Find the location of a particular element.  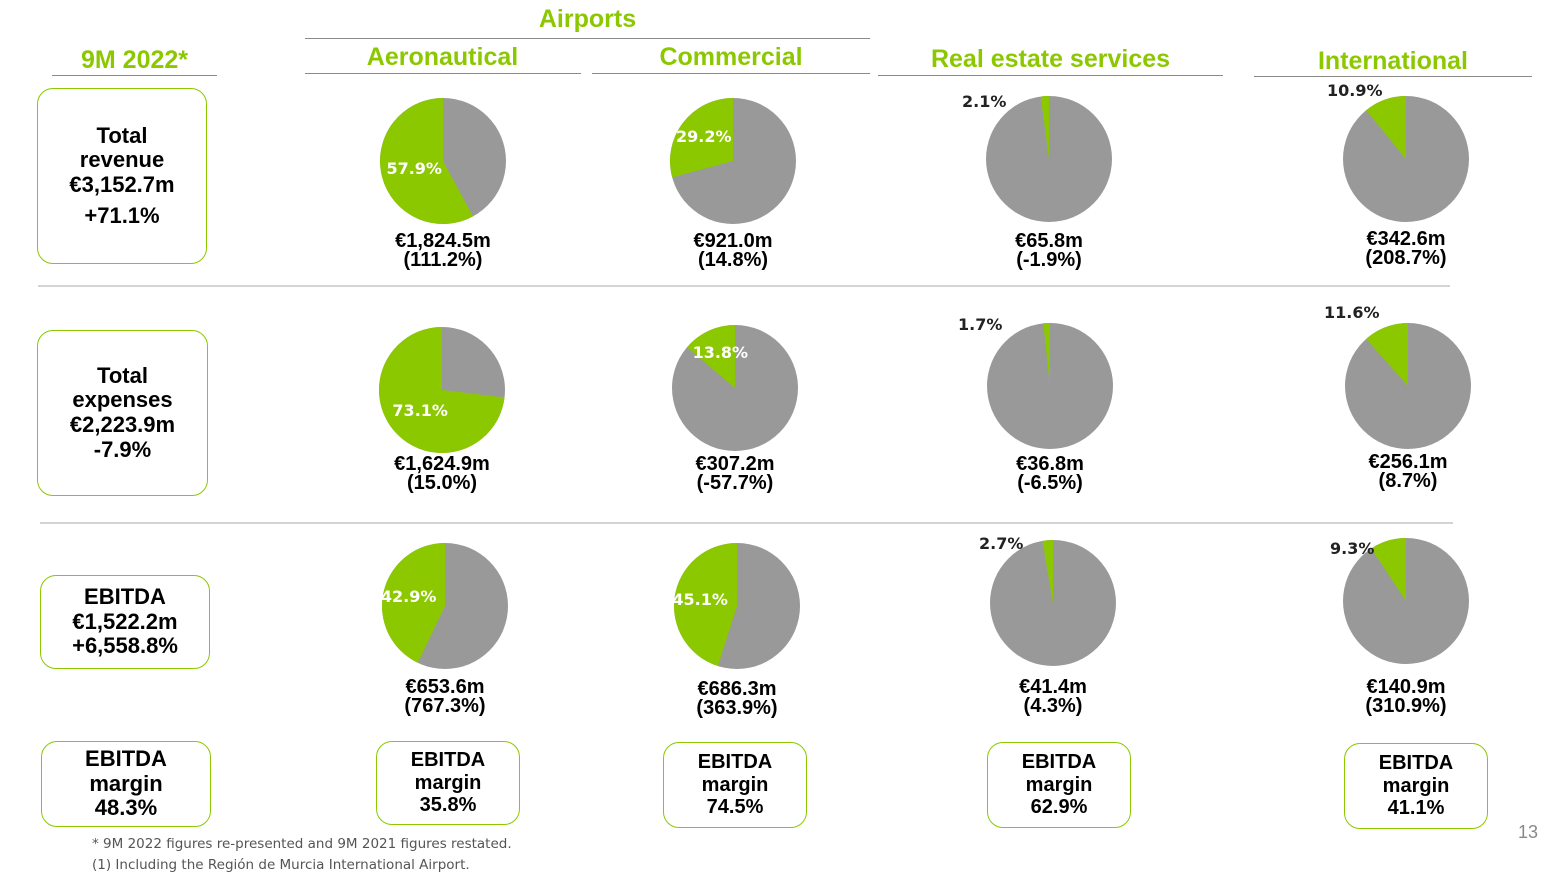

segment-value: €65.8m (-1.9%) is located at coordinates (1049, 250).